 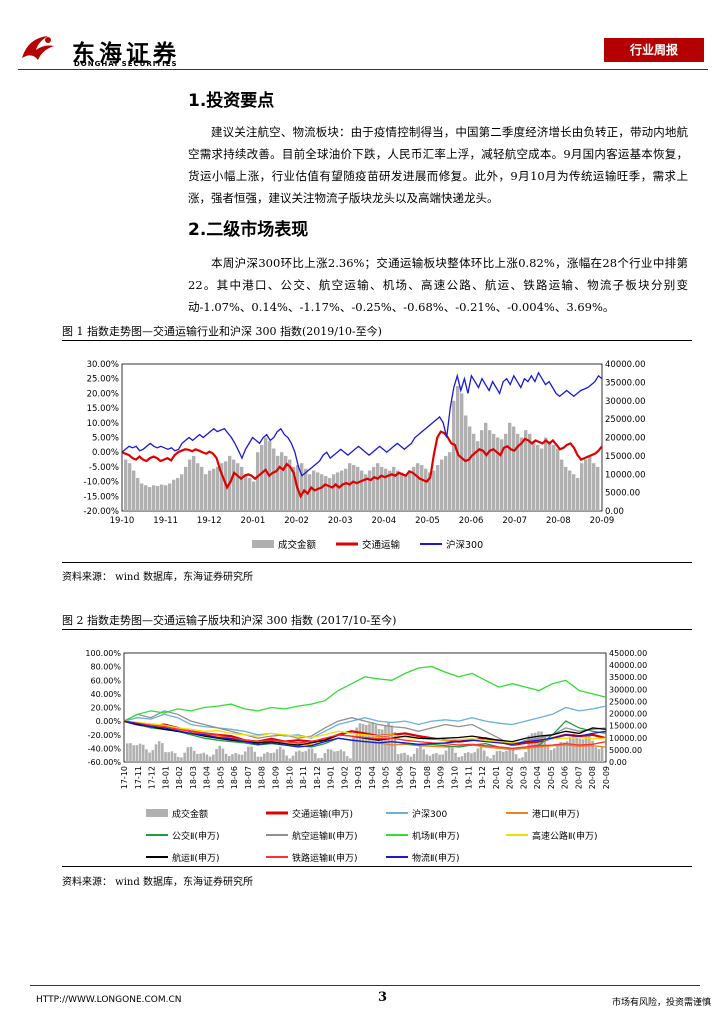 What do you see at coordinates (157, 577) in the screenshot?
I see `figure-1-source: 资料来源： wind 数据库，东海证券研究所` at bounding box center [157, 577].